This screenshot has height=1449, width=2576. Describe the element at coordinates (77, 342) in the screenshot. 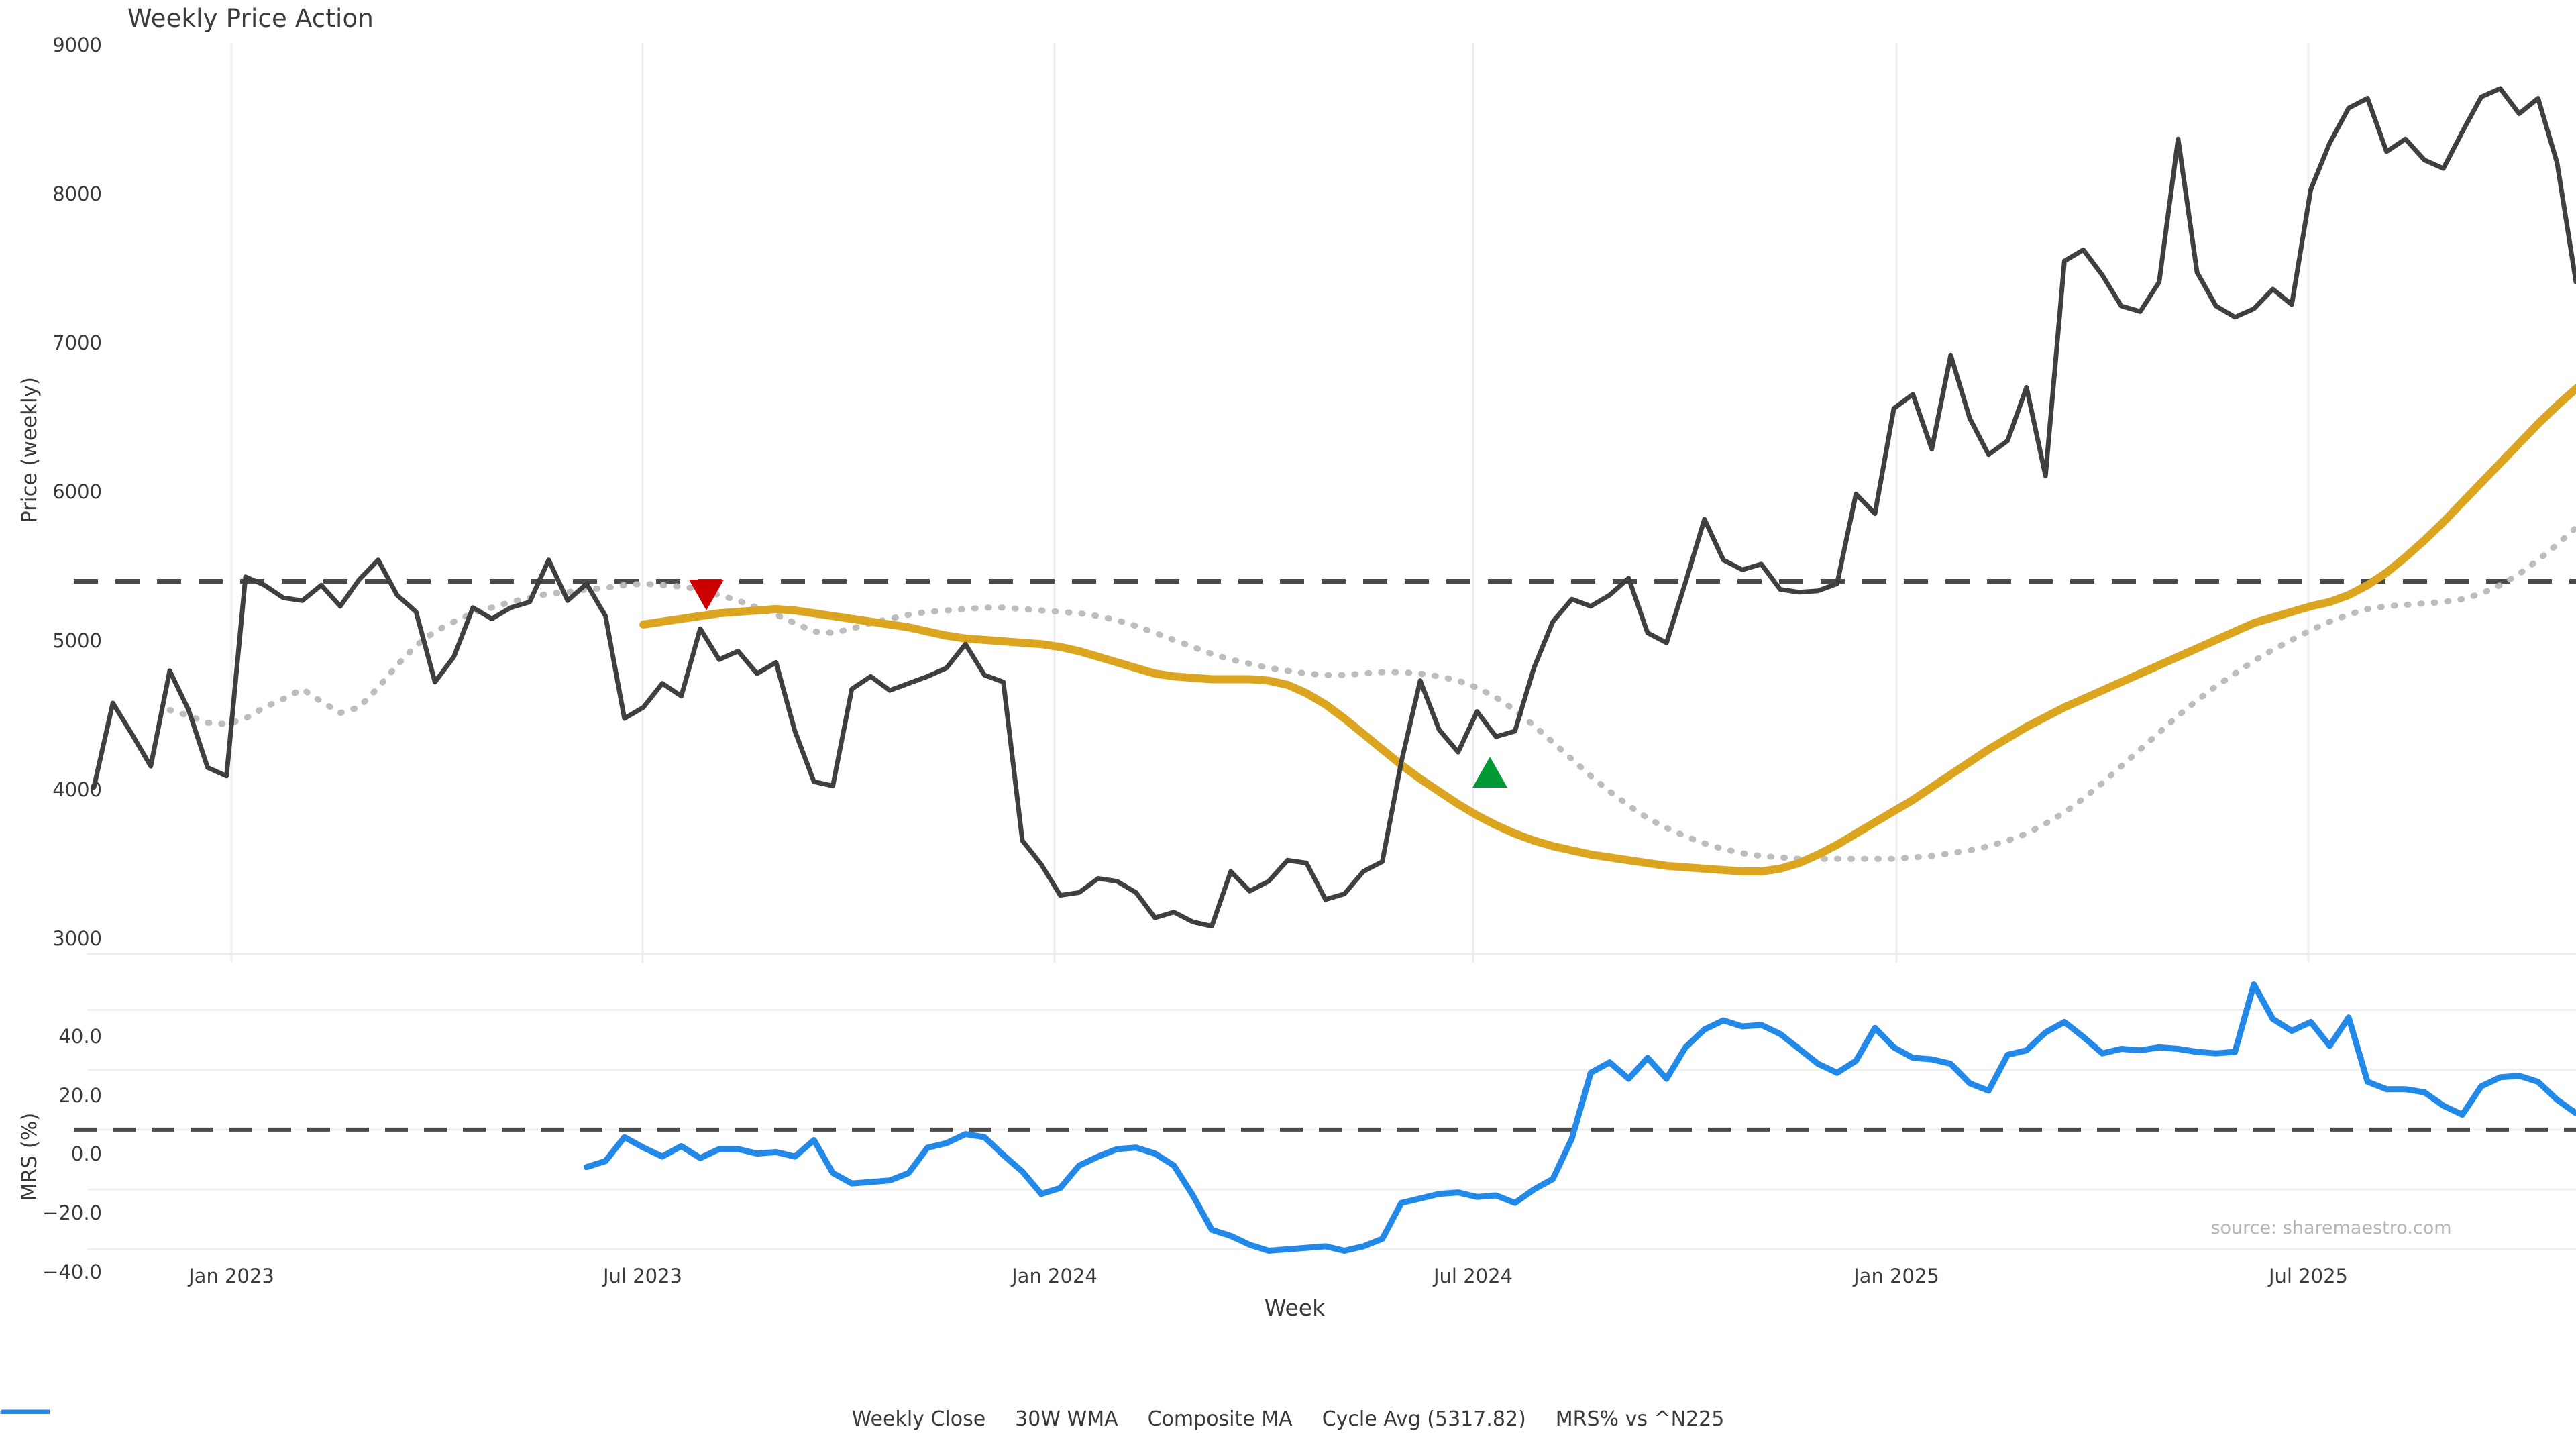

I see `price-ytick-7000: 7000` at that location.